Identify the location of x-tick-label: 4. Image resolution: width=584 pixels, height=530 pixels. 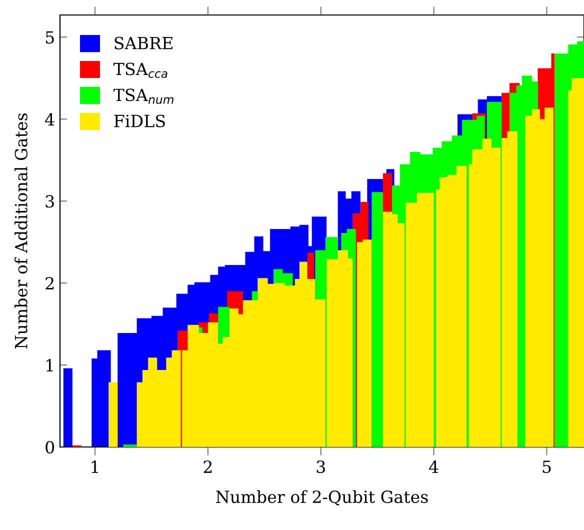
(433, 466).